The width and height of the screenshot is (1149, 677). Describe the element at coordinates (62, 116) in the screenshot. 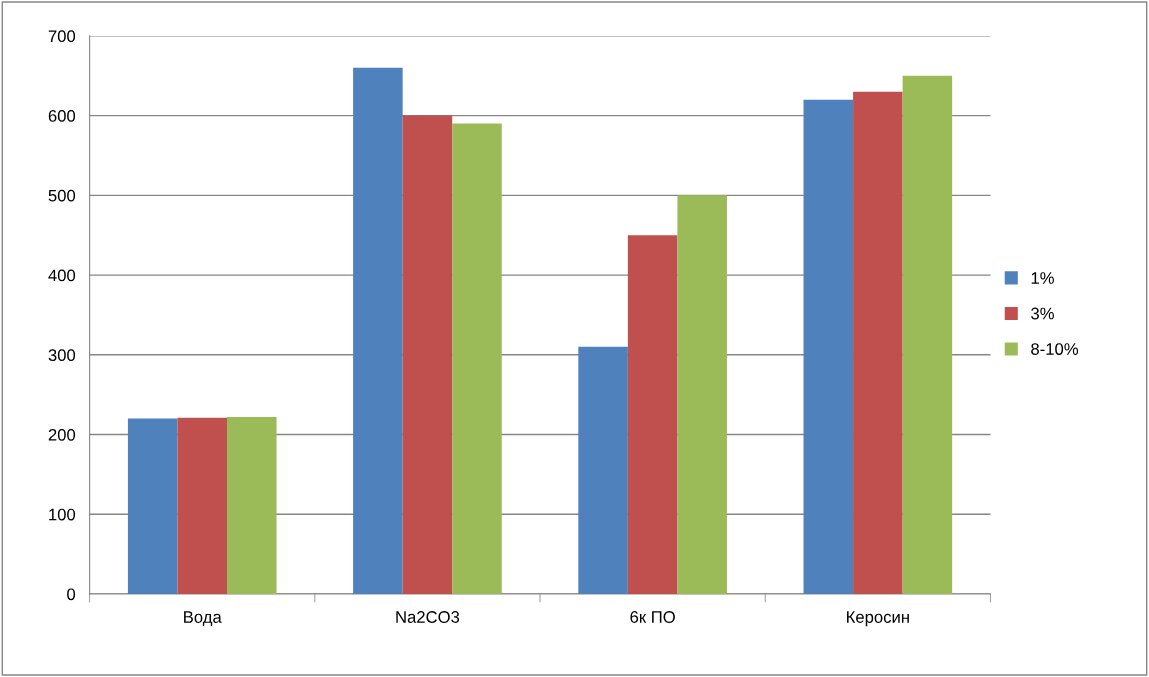

I see `y-tick-label: 600` at that location.